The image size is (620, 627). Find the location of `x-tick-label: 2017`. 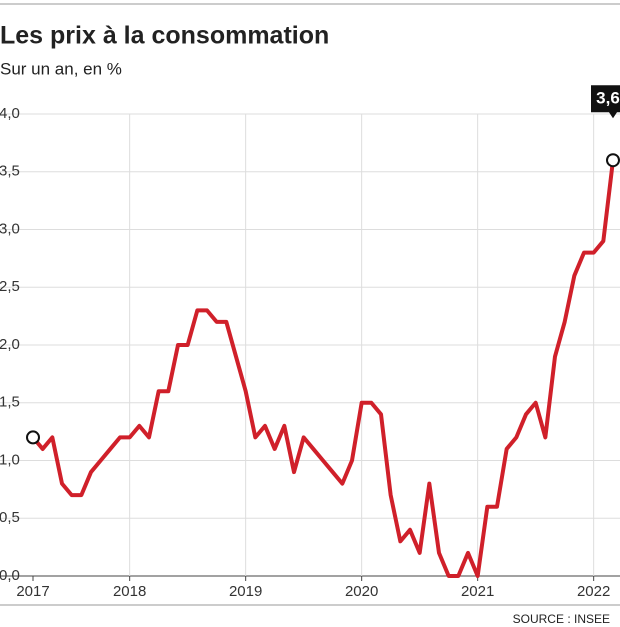

x-tick-label: 2017 is located at coordinates (32, 591).